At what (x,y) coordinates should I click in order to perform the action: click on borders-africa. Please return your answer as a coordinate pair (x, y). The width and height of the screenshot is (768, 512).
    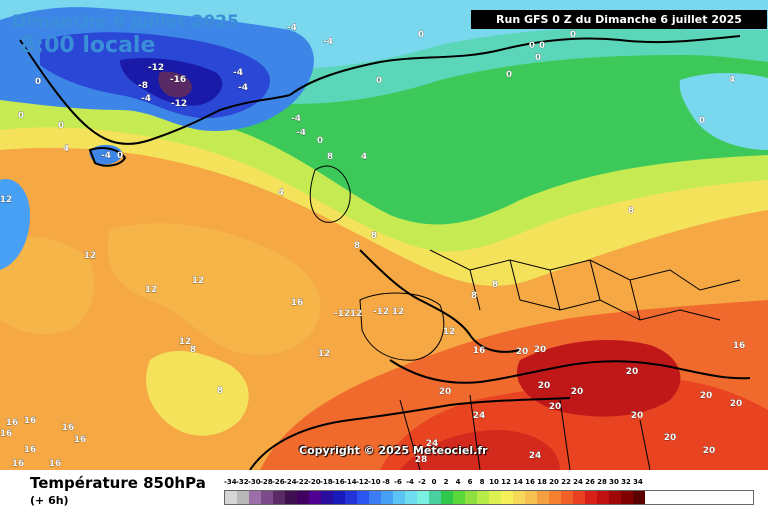
    Looking at the image, I should click on (525, 432).